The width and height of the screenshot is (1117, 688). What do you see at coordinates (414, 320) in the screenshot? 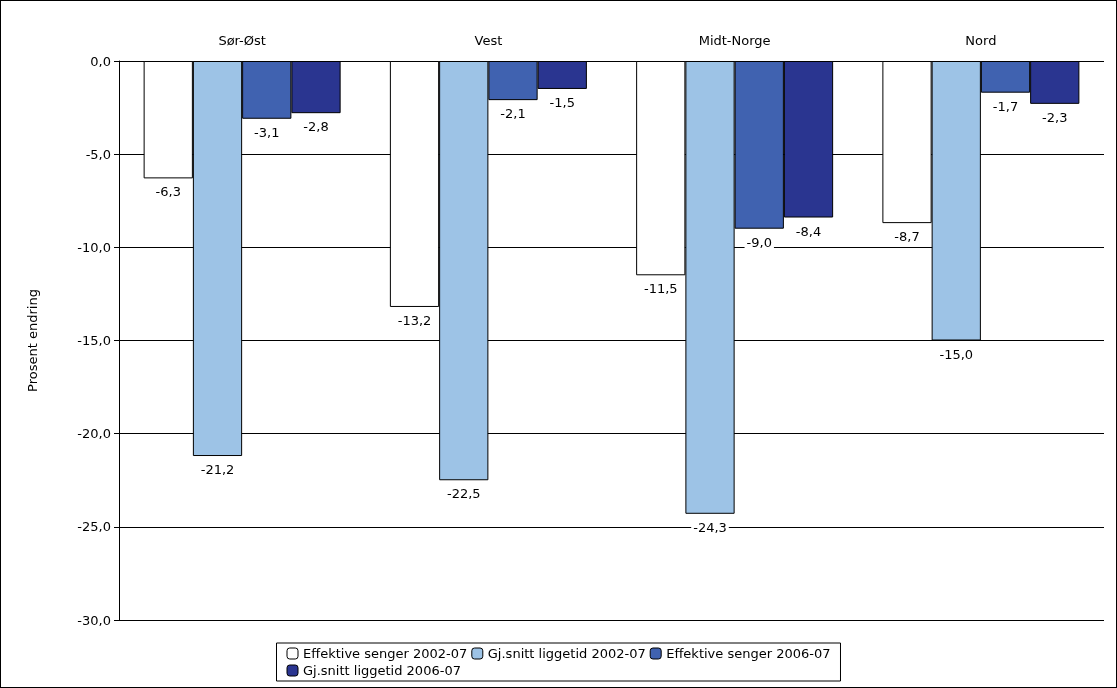
I see `data-label: -13,2` at bounding box center [414, 320].